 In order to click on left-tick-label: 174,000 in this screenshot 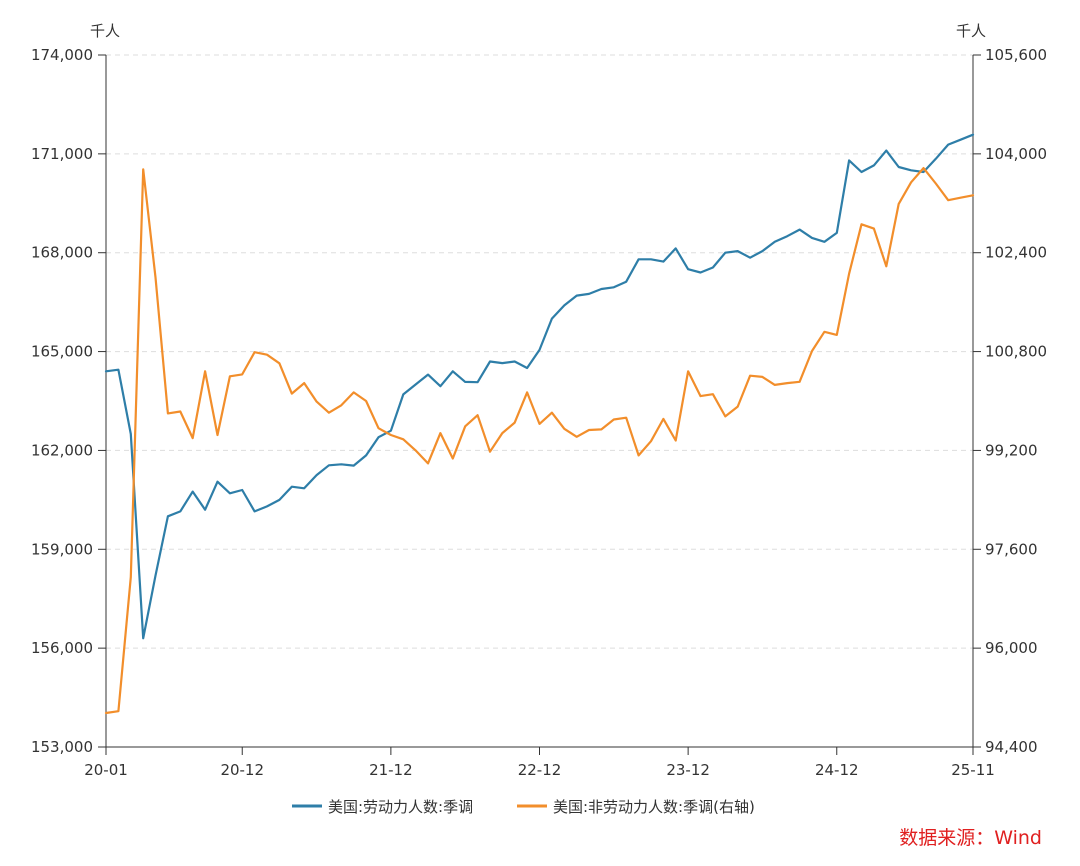, I will do `click(62, 55)`.